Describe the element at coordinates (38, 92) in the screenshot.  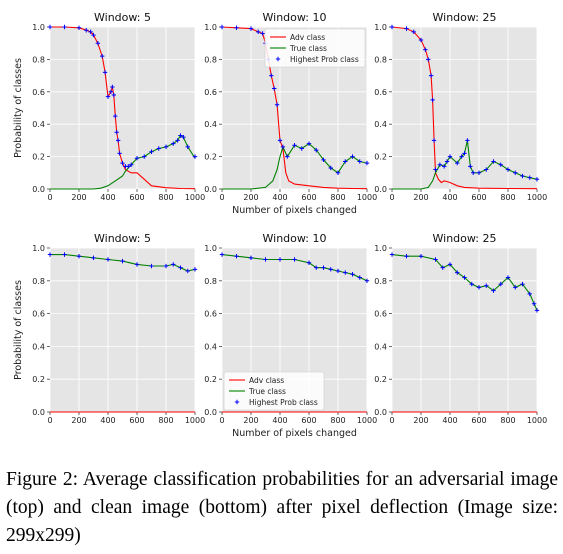
I see `y-tick-label: 0.6` at that location.